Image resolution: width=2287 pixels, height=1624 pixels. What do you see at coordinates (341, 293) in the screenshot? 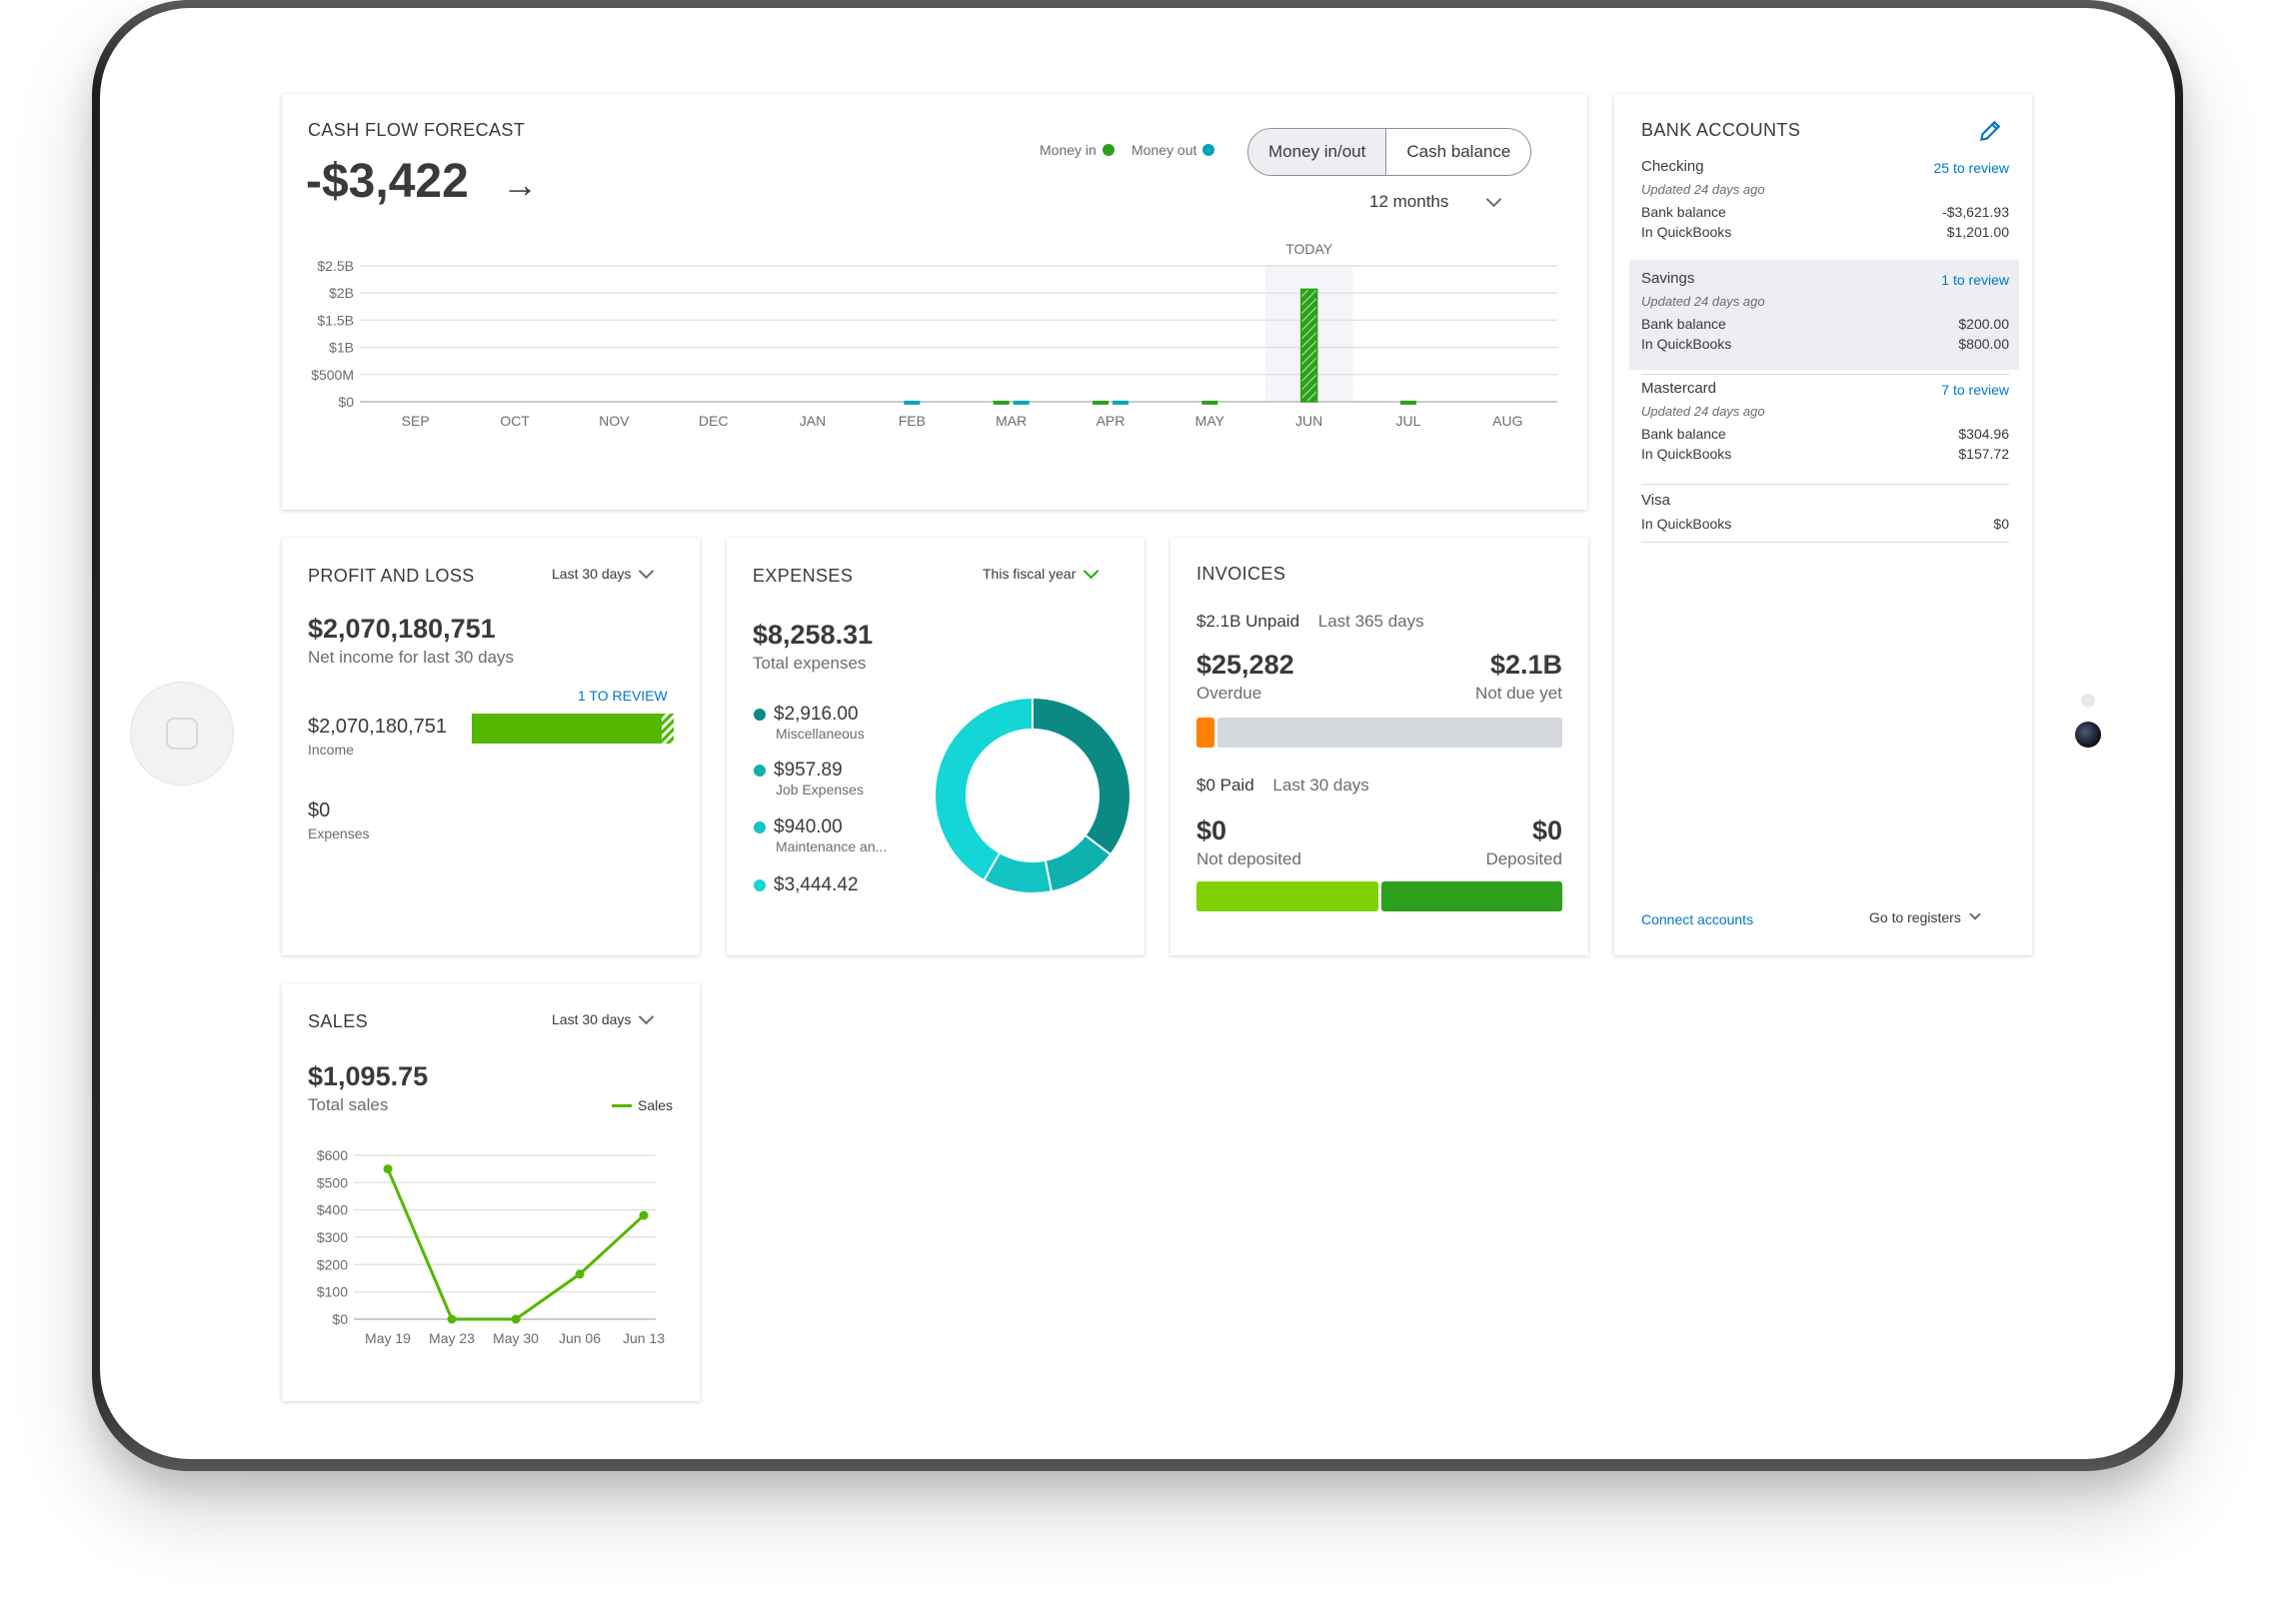
I see `y-tick-label: $2B` at bounding box center [341, 293].